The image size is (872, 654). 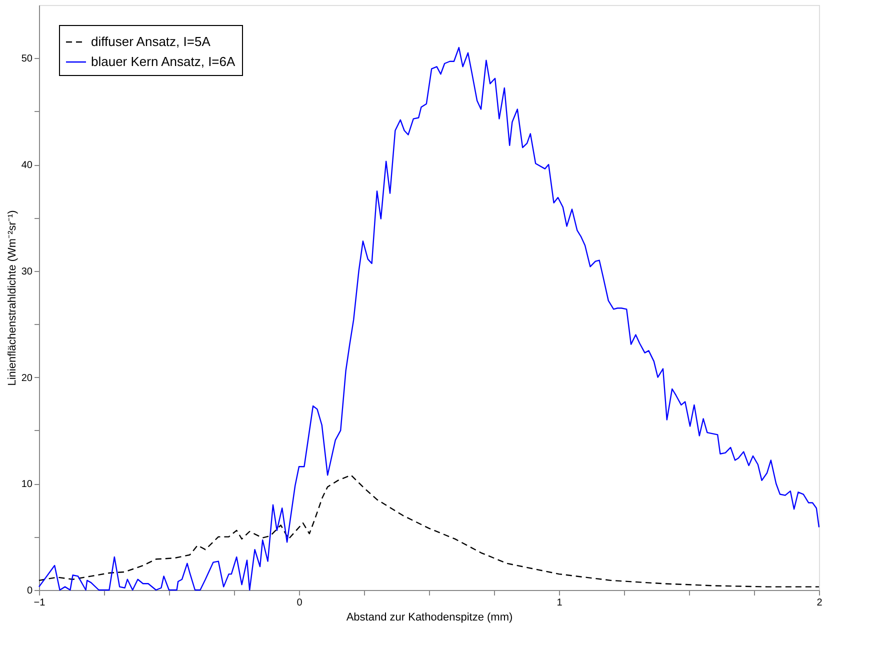 What do you see at coordinates (559, 603) in the screenshot?
I see `x-tick-label: 1` at bounding box center [559, 603].